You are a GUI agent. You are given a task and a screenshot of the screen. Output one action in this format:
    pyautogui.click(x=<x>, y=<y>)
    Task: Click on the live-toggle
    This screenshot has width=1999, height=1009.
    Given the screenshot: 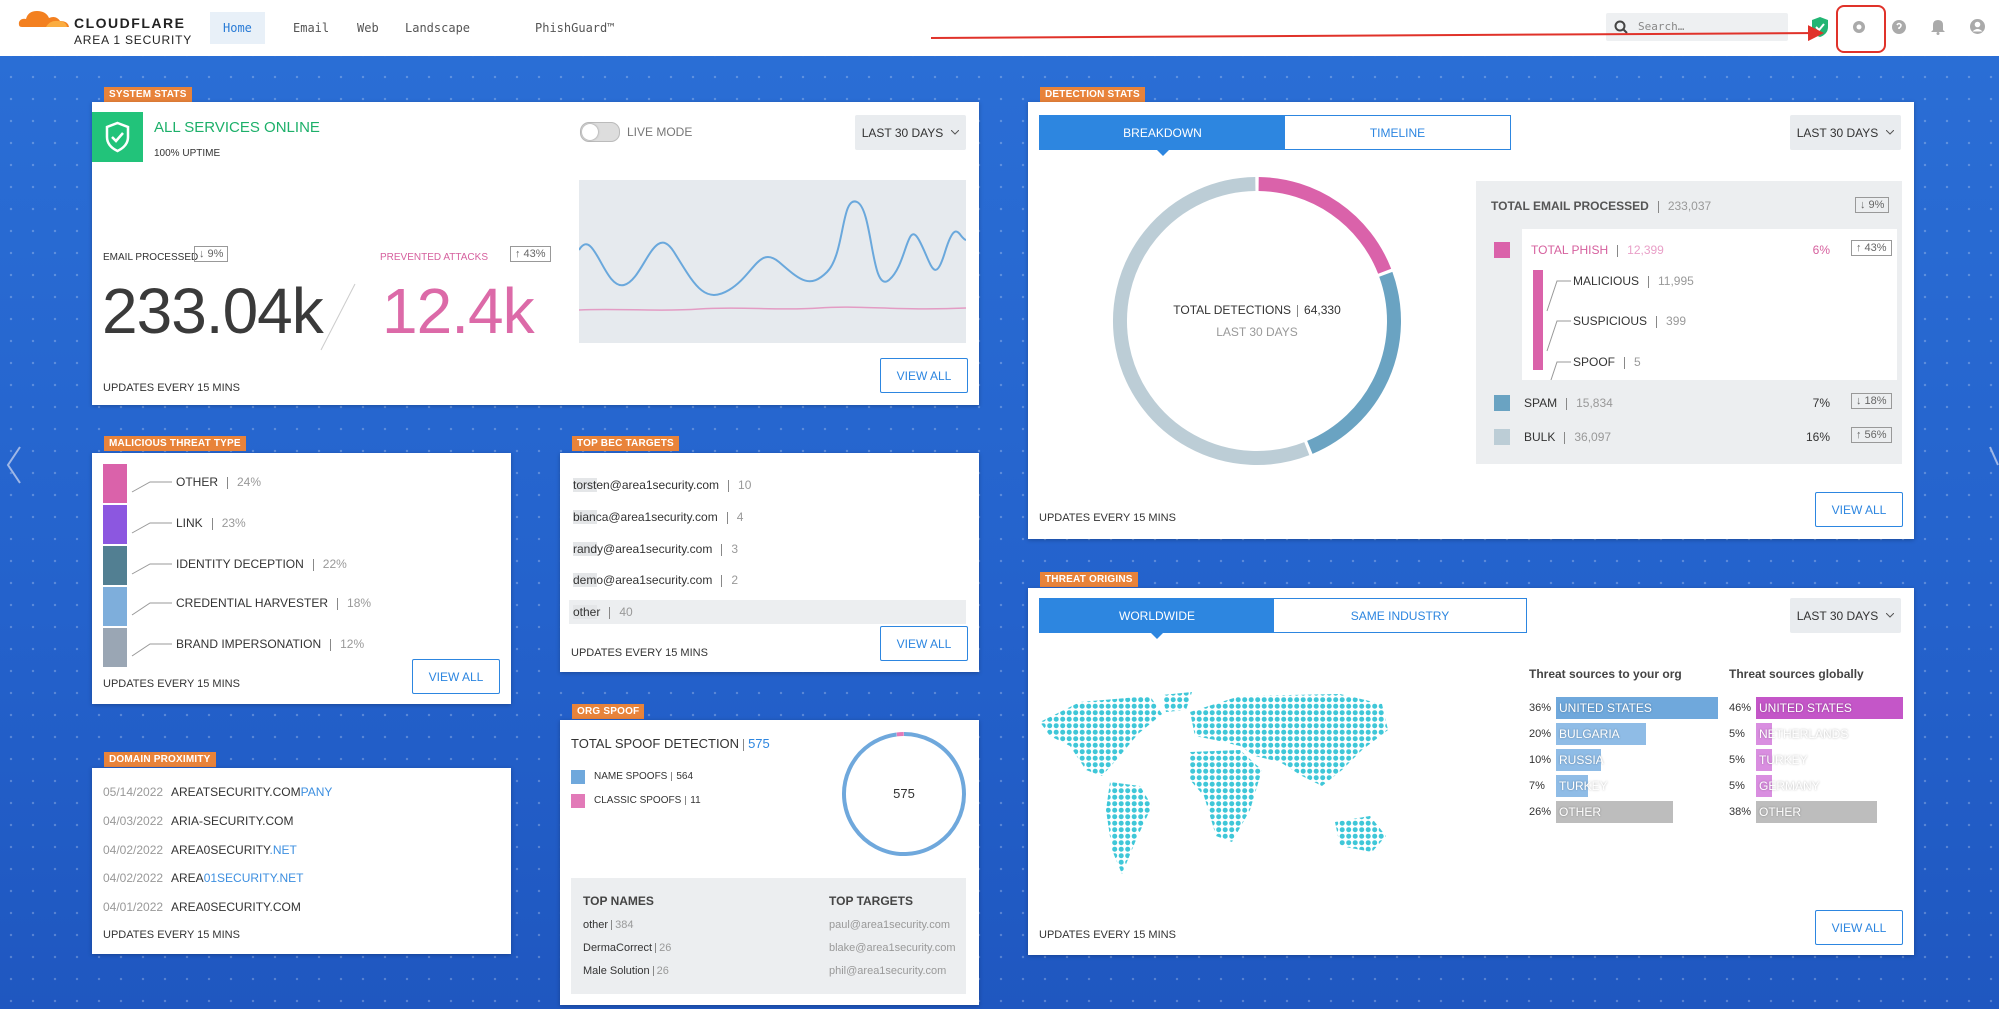 What is the action you would take?
    pyautogui.click(x=600, y=132)
    